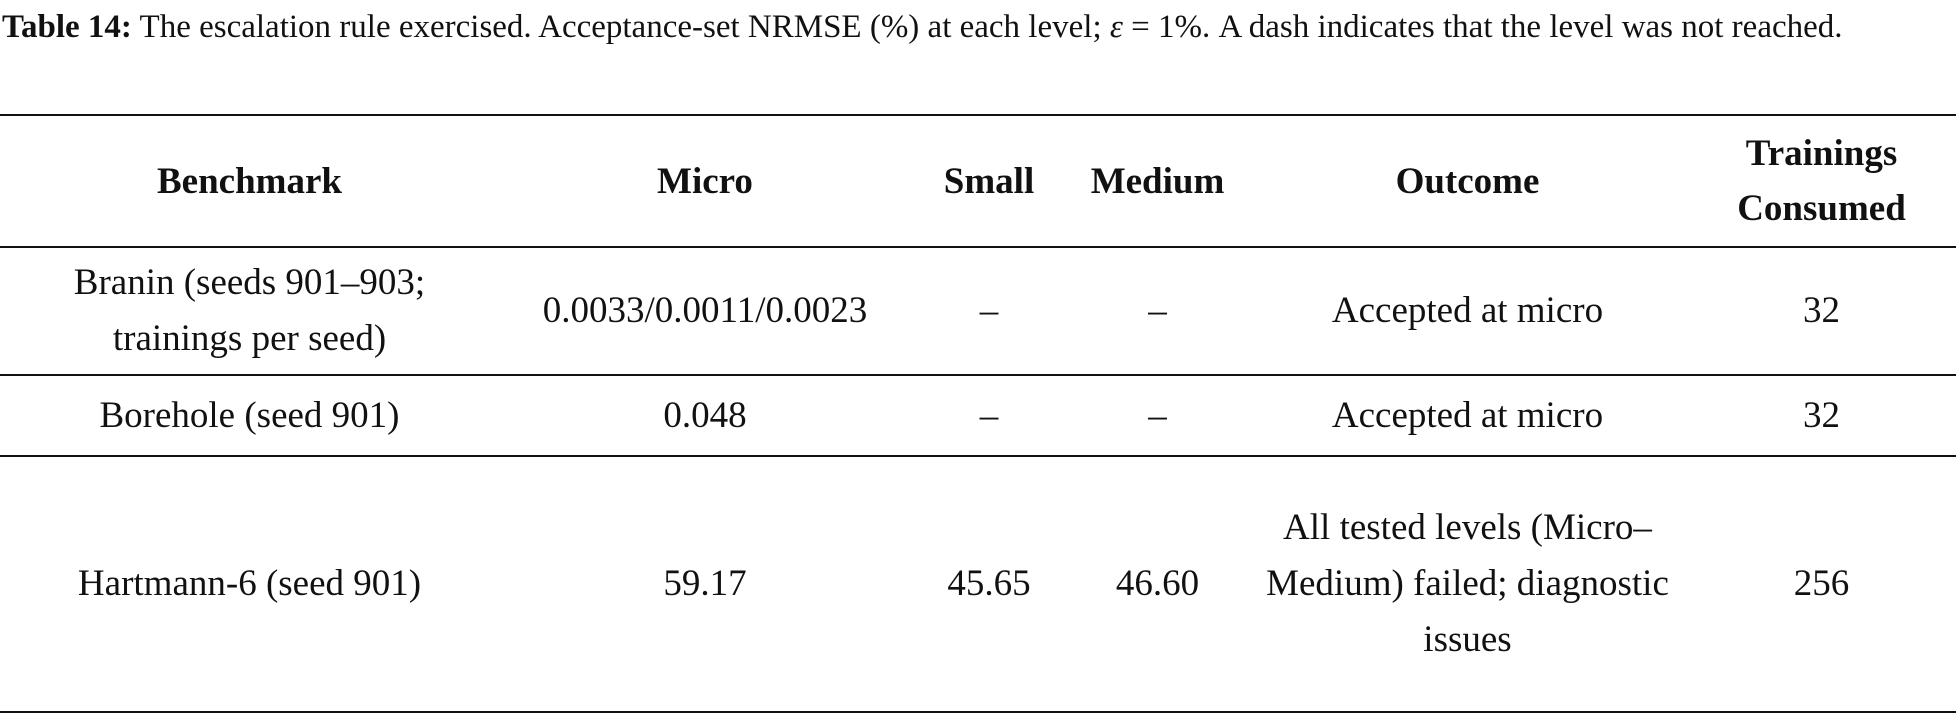 This screenshot has height=715, width=1956. I want to click on table-cell: 0.048, so click(705, 415).